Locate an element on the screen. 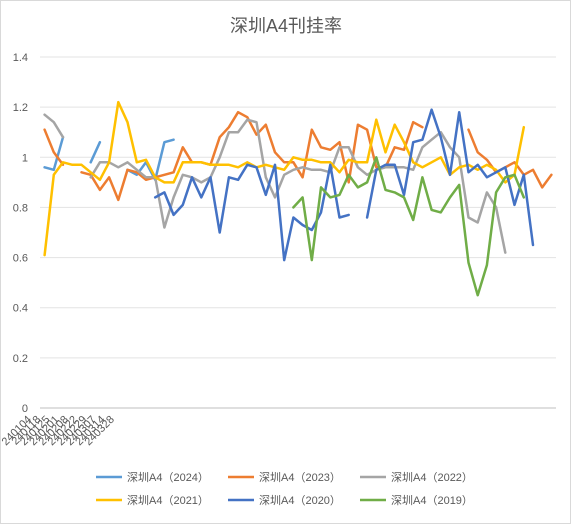 The image size is (571, 524). chart-title: 深圳A4刊挂率 is located at coordinates (286, 26).